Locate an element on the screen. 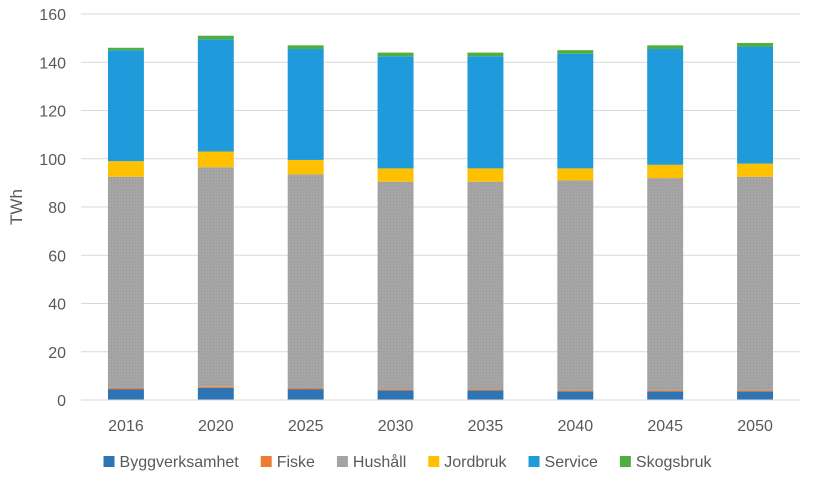 Image resolution: width=815 pixels, height=487 pixels. bar-segment-hushåll-2020 is located at coordinates (215, 277).